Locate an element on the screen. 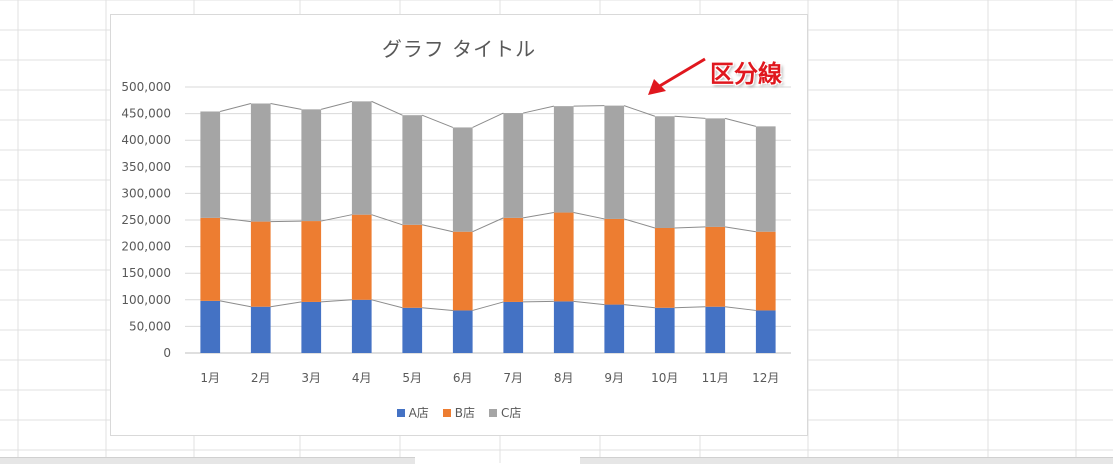  x-tick-label: 7月 is located at coordinates (513, 378).